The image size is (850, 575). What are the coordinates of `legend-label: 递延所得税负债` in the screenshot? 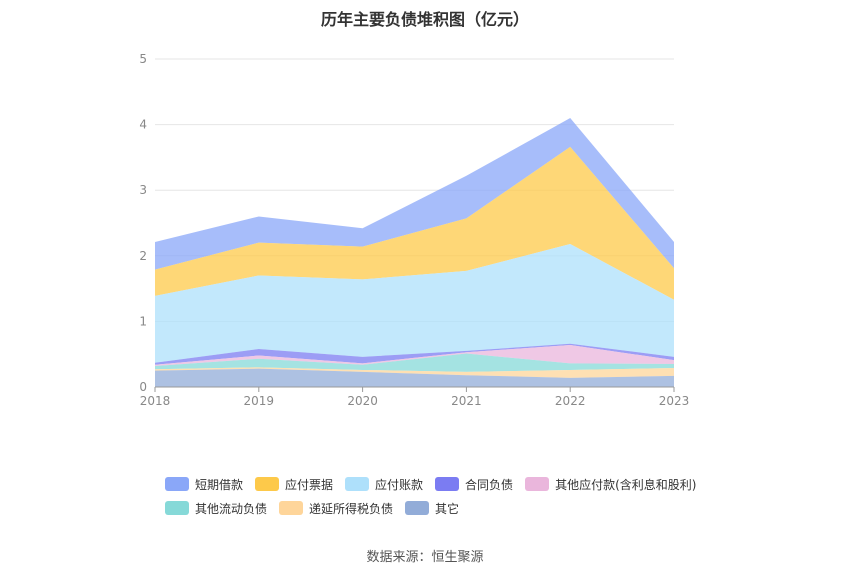 It's located at (351, 508).